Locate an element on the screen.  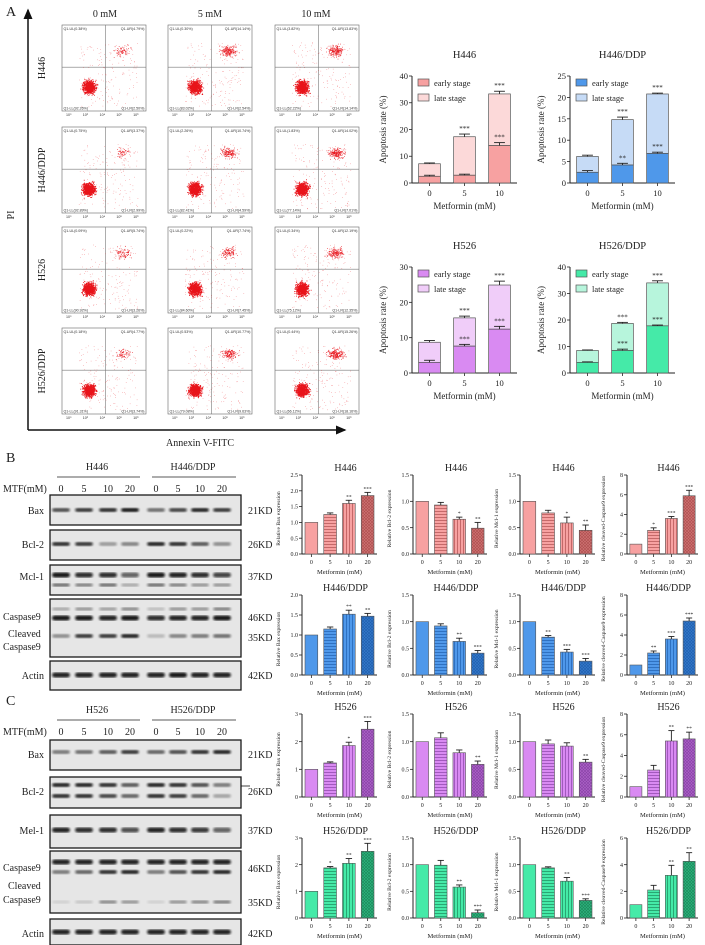
plot-frame is located at coordinates (317, 68).